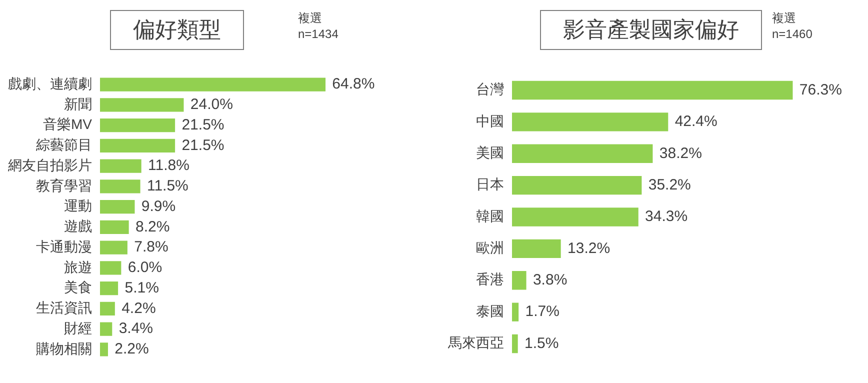 The width and height of the screenshot is (868, 383). What do you see at coordinates (820, 89) in the screenshot?
I see `data-label: 76.3%` at bounding box center [820, 89].